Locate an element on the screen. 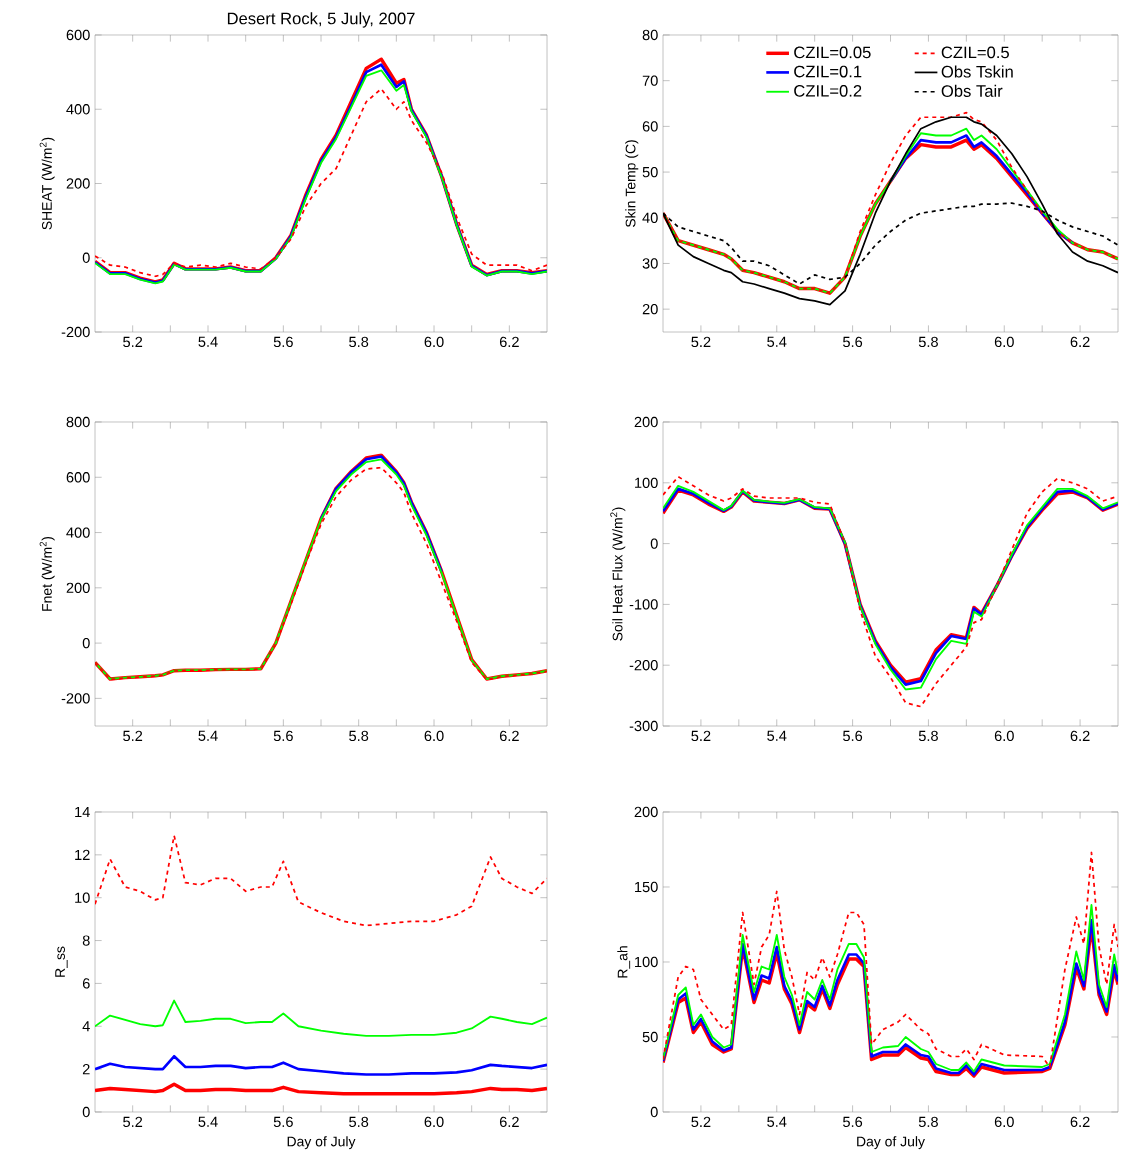 Image resolution: width=1126 pixels, height=1166 pixels. y-tick-label: 150 is located at coordinates (646, 887).